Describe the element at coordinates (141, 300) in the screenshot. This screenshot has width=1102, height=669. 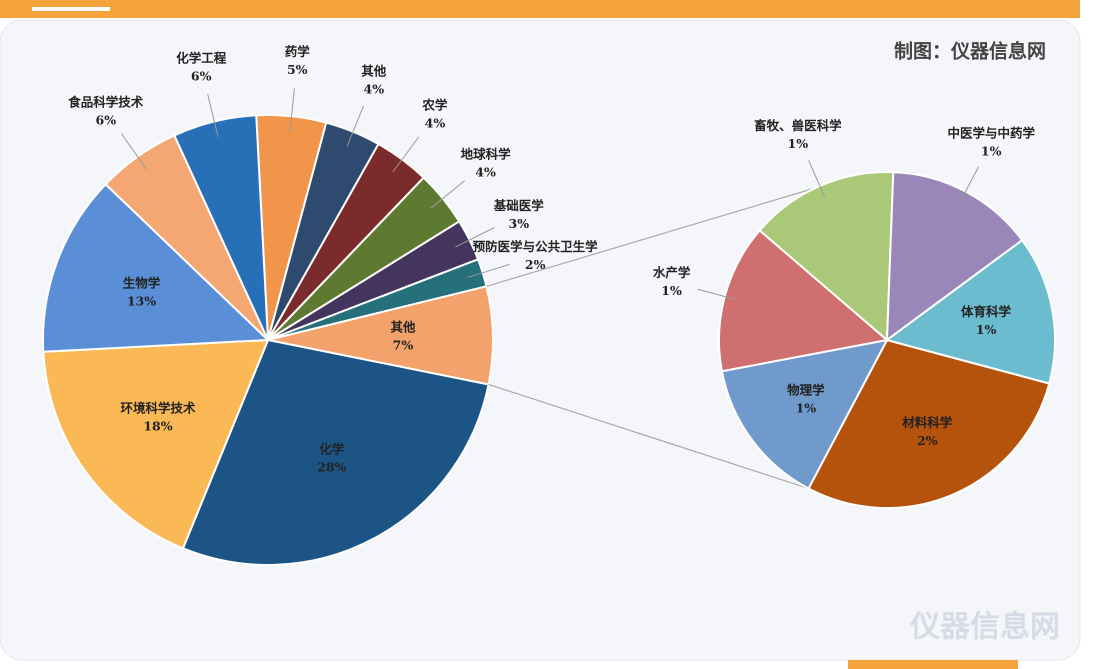
I see `slice-value: 13%` at that location.